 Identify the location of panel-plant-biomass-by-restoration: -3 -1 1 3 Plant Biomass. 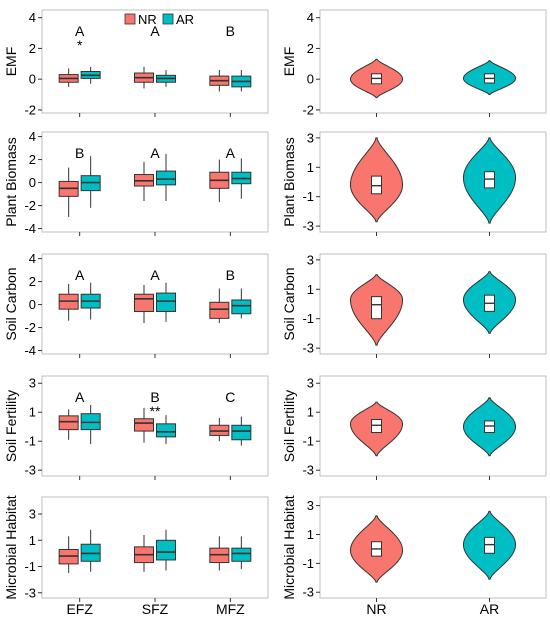
(414, 183).